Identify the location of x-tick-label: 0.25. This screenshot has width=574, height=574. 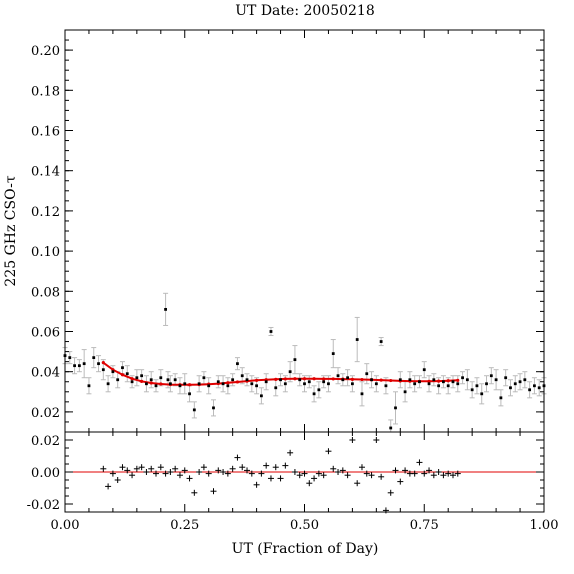
(184, 525).